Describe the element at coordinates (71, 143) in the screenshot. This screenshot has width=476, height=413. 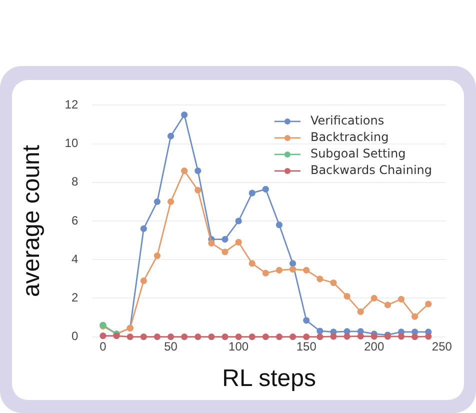
I see `y-tick-label: 10` at that location.